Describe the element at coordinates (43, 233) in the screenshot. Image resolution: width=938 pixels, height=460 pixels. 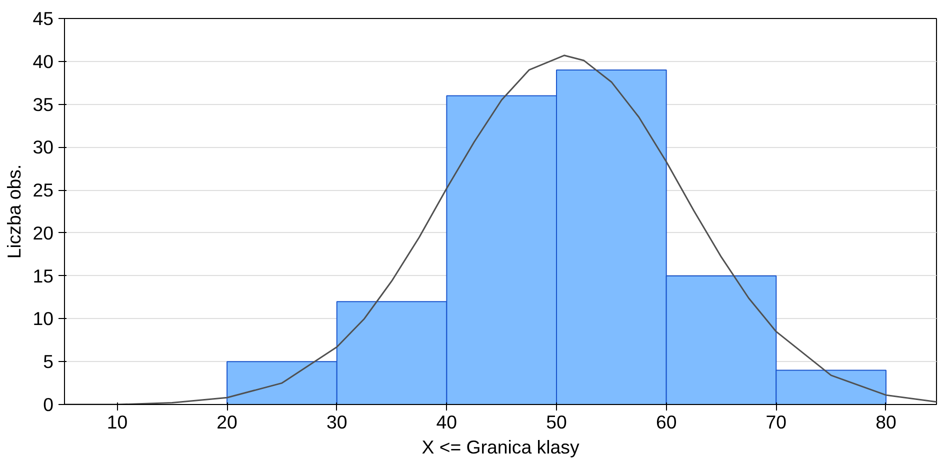
I see `y-tick-label: 20` at that location.